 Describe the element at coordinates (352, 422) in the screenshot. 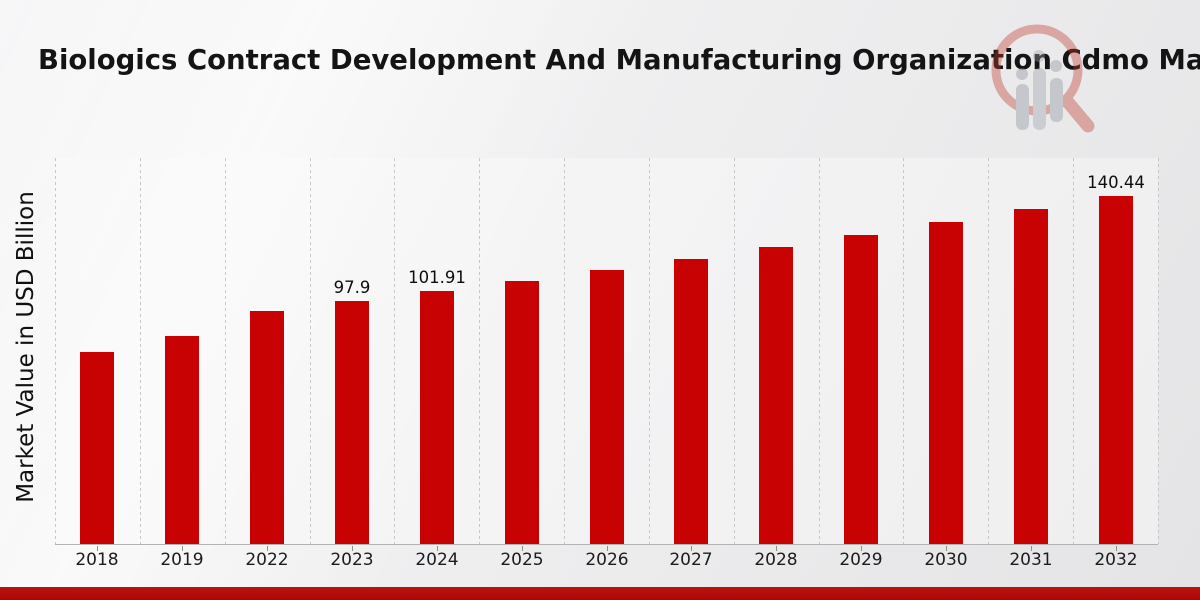

I see `bar-2023` at that location.